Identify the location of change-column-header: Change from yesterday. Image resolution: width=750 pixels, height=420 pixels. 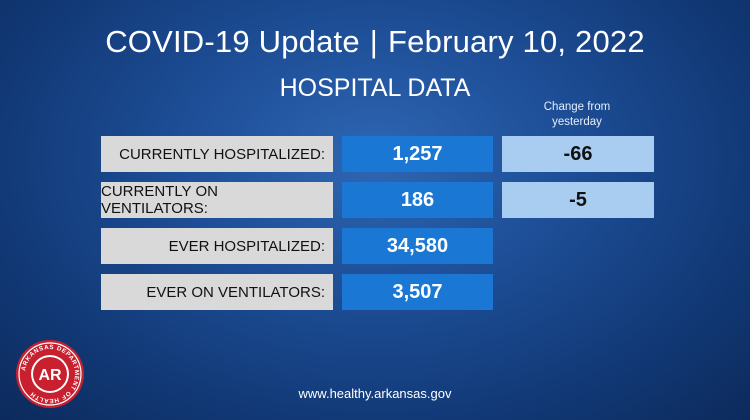
(577, 115).